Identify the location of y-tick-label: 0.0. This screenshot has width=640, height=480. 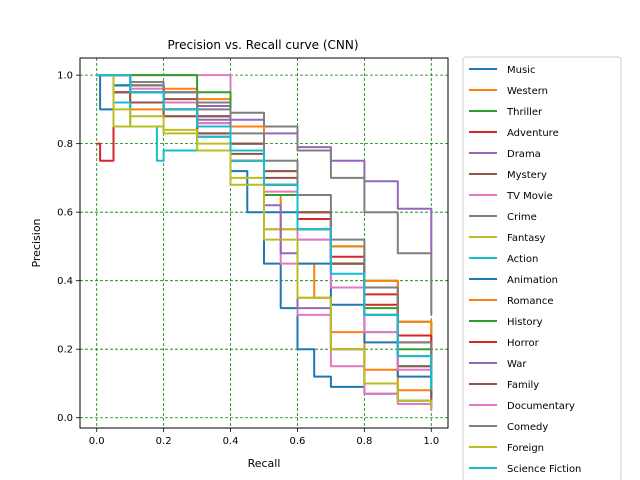
(65, 418).